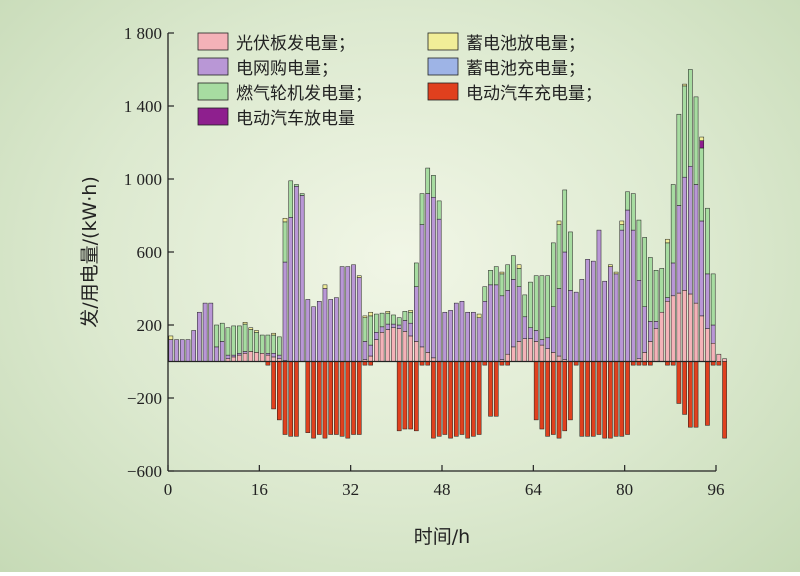  What do you see at coordinates (295, 119) in the screenshot?
I see `legend-label-ev-discharge: 电动汽车放电量` at bounding box center [295, 119].